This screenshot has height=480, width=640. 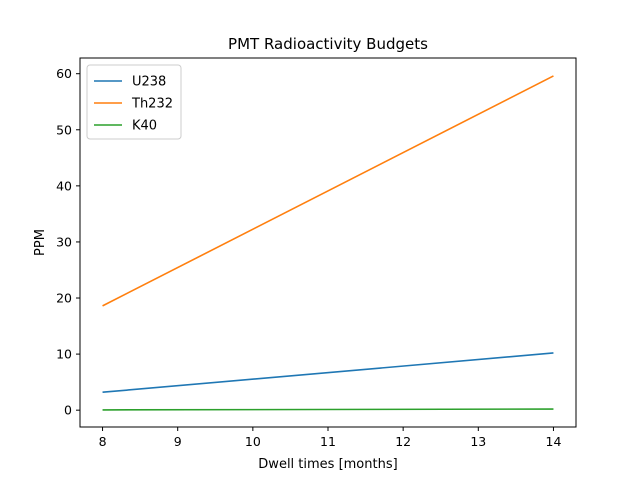 What do you see at coordinates (40, 242) in the screenshot?
I see `y-axis-label: PPM` at bounding box center [40, 242].